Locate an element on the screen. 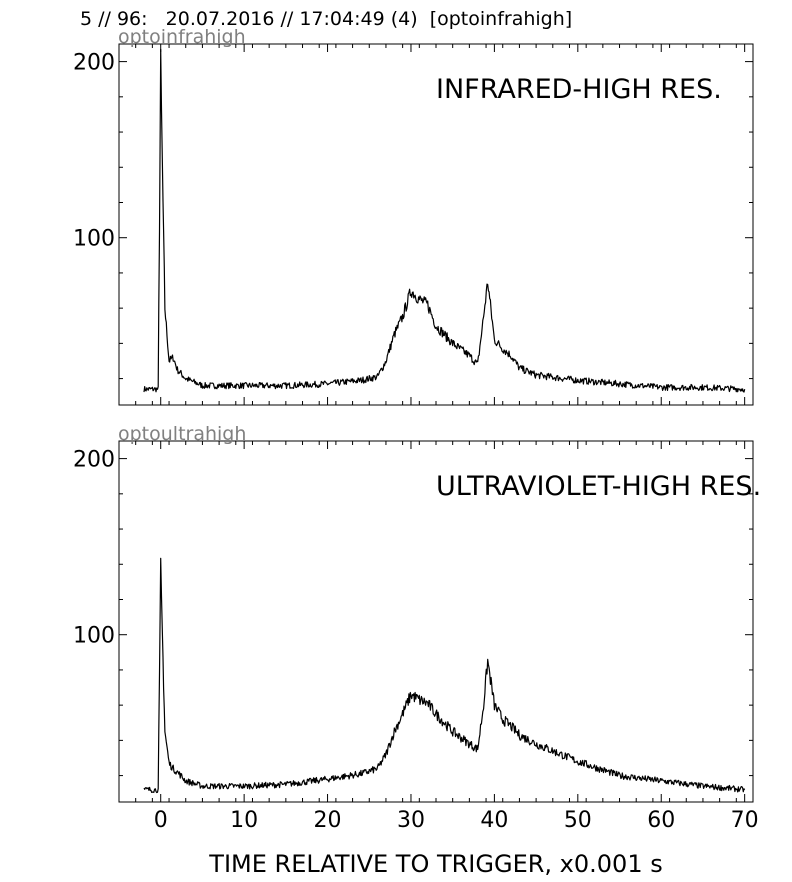 This screenshot has width=792, height=882. x-axis-label: TIME RELATIVE TO TRIGGER, x0.001 s is located at coordinates (435, 864).